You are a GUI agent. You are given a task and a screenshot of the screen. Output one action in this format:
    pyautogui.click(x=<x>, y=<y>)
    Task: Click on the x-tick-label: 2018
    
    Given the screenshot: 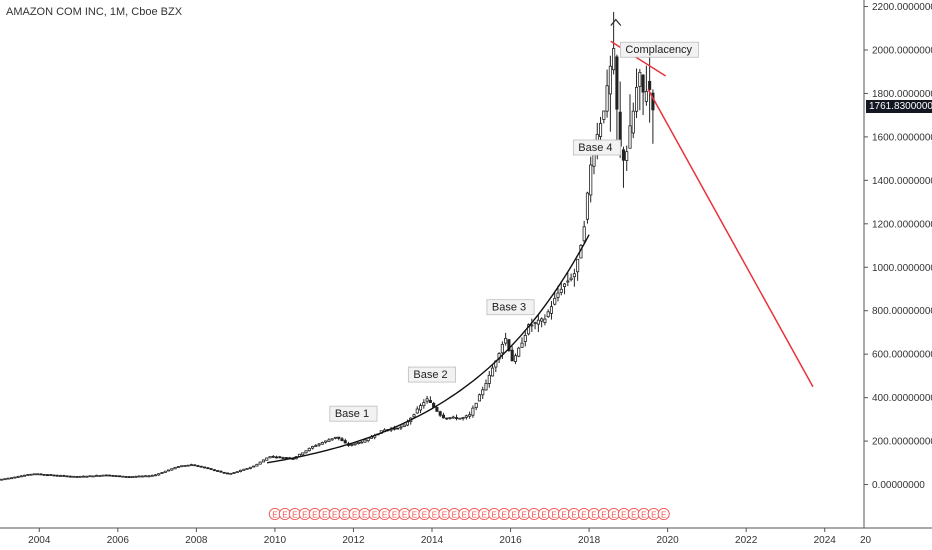 What is the action you would take?
    pyautogui.click(x=589, y=540)
    